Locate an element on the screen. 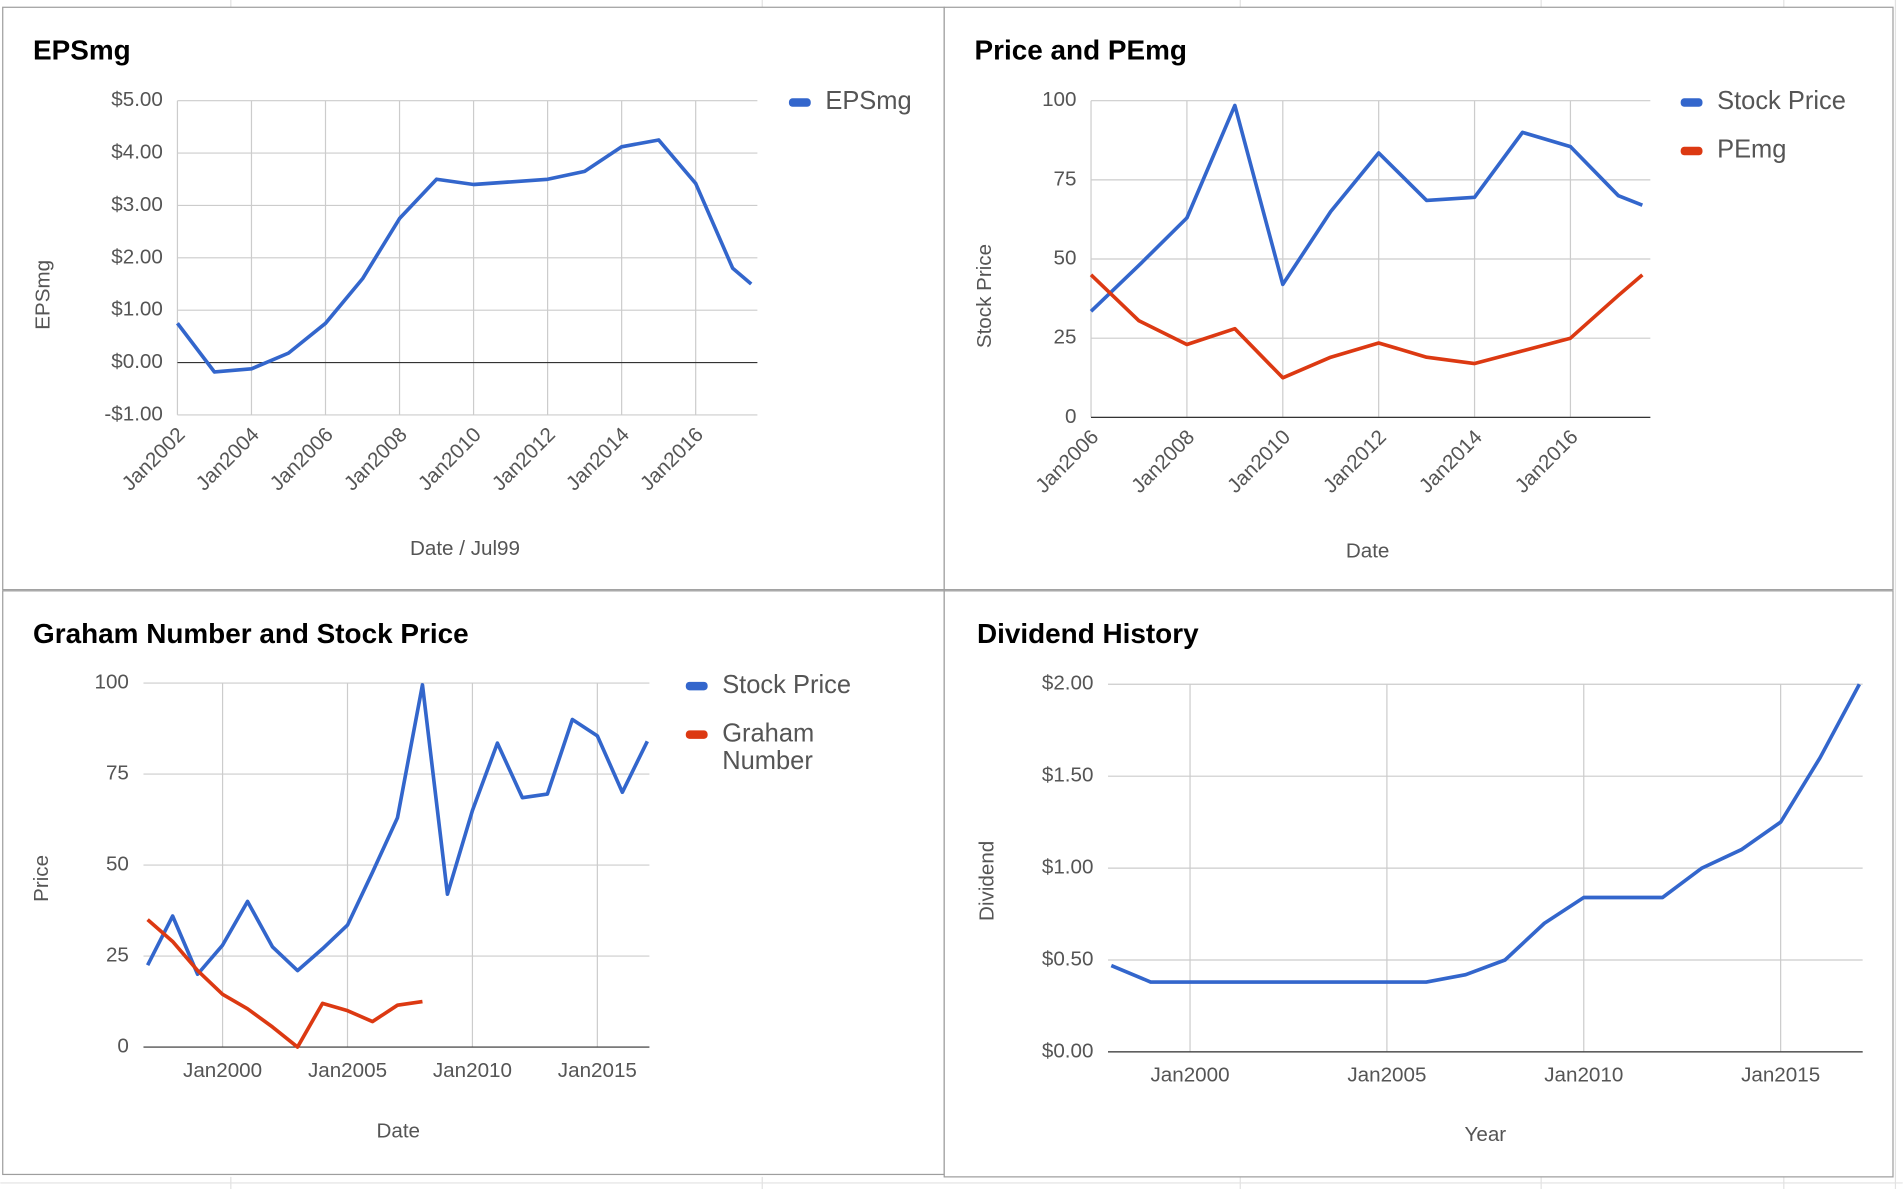 The height and width of the screenshot is (1189, 1903). y-axis-label: EPSmg is located at coordinates (42, 295).